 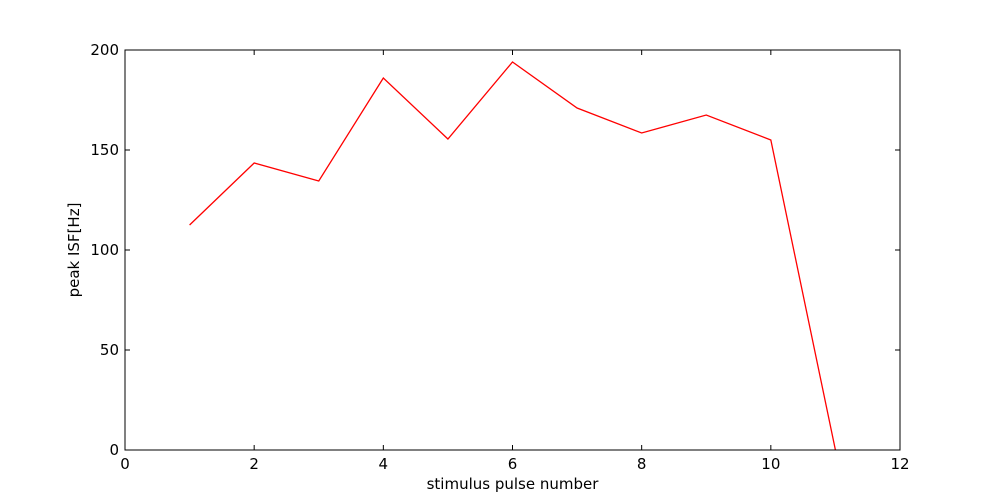 I want to click on x-axis-label: stimulus pulse number, so click(x=513, y=484).